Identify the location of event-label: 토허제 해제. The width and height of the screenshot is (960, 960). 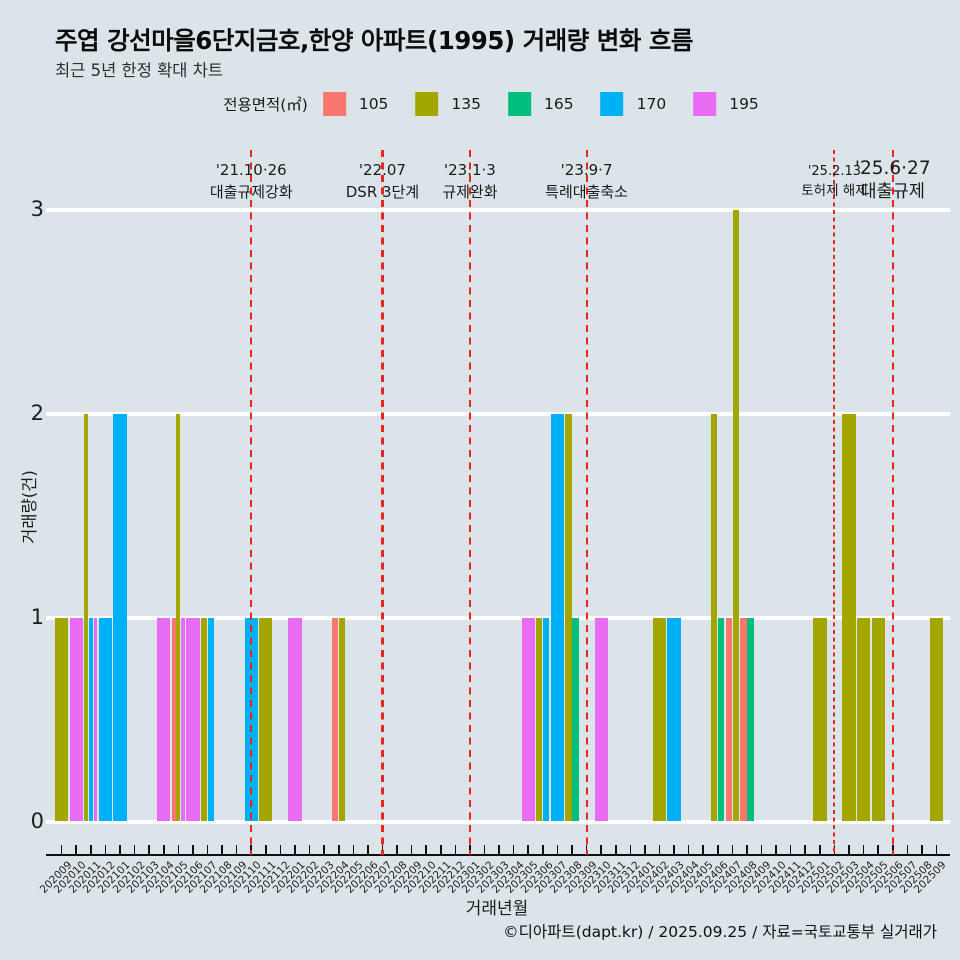
(834, 191).